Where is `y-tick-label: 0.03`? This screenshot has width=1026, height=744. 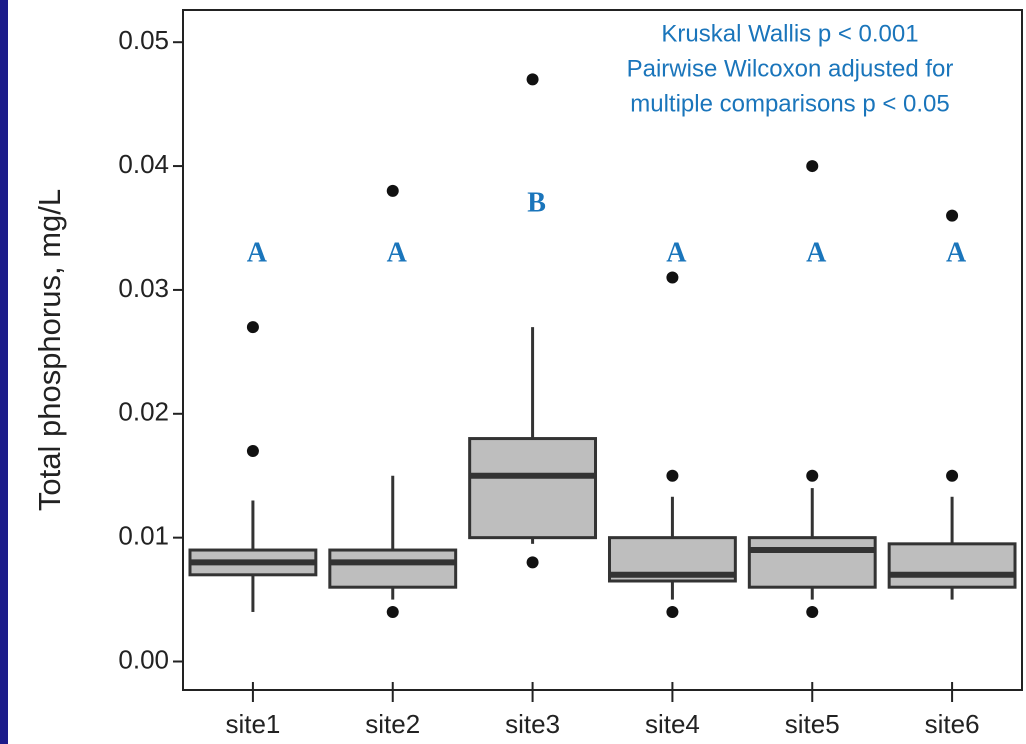
y-tick-label: 0.03 is located at coordinates (143, 288).